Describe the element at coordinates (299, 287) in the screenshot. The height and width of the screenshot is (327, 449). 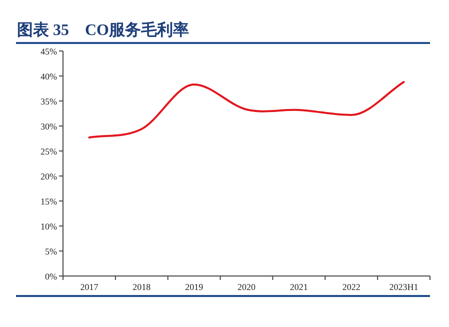
I see `x-tick-label: 2021` at that location.